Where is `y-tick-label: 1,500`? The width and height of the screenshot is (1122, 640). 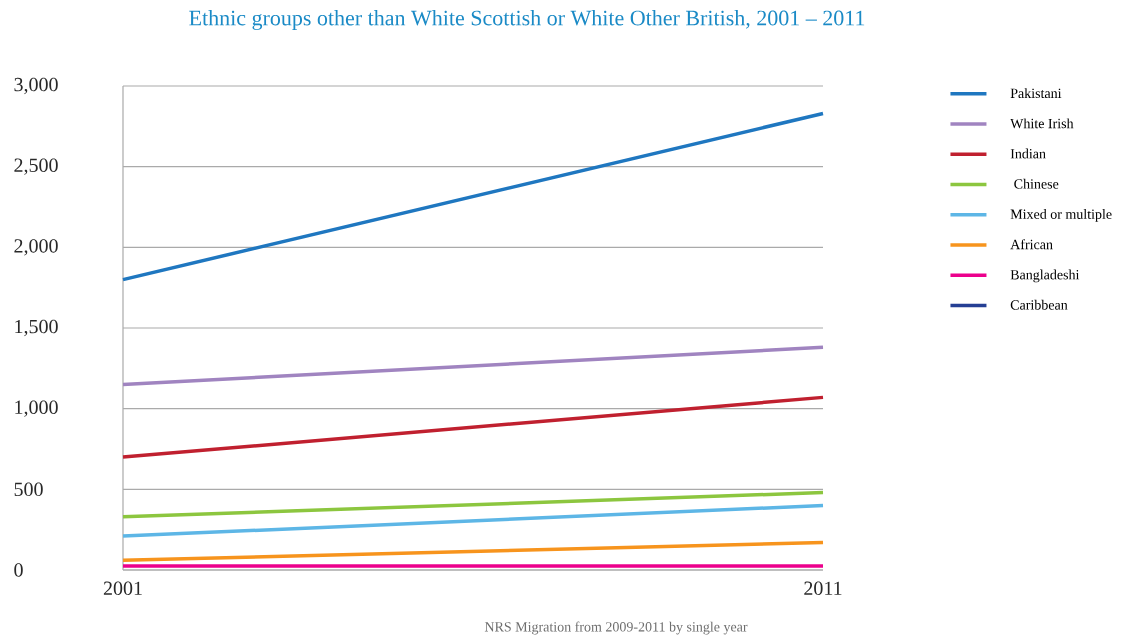 y-tick-label: 1,500 is located at coordinates (36, 328).